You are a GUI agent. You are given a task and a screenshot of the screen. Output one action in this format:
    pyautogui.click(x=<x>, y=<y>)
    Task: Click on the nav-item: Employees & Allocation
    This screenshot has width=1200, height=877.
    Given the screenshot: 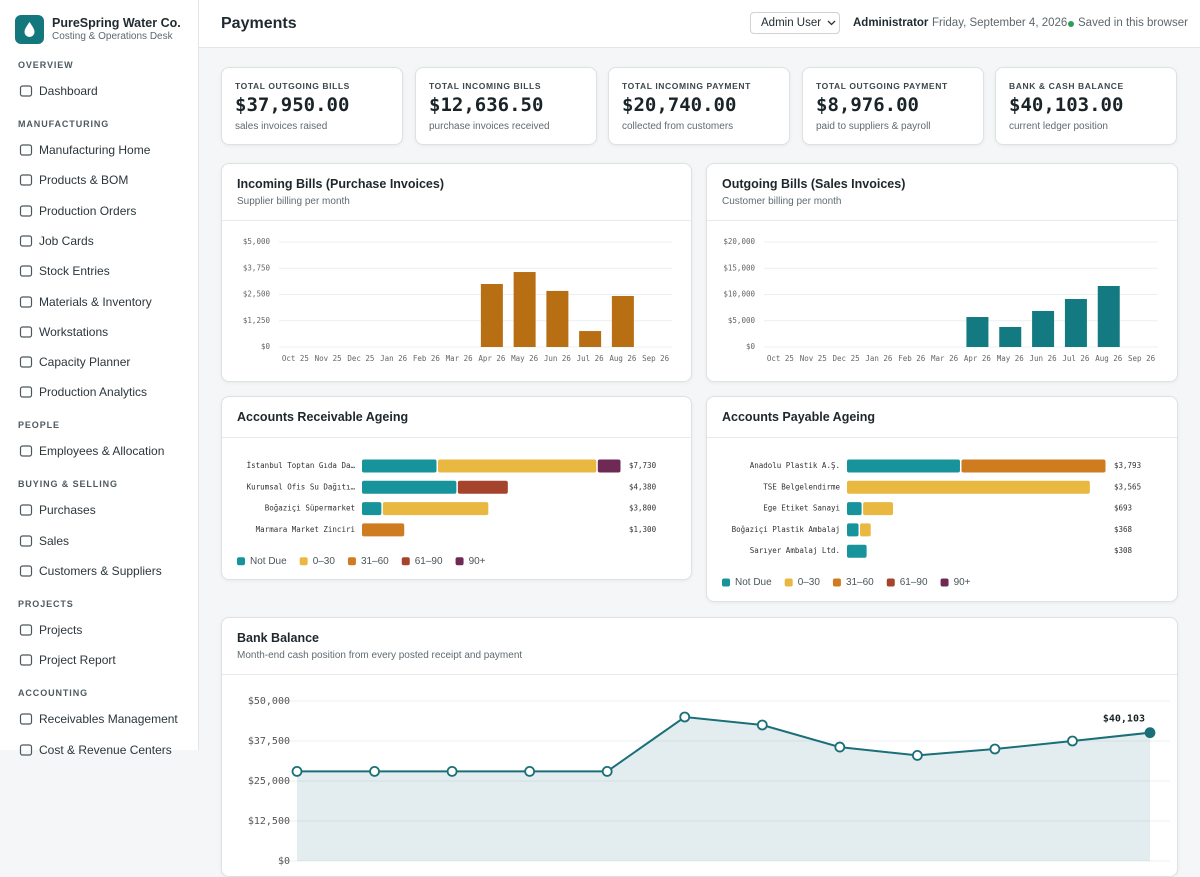 What is the action you would take?
    pyautogui.click(x=98, y=451)
    